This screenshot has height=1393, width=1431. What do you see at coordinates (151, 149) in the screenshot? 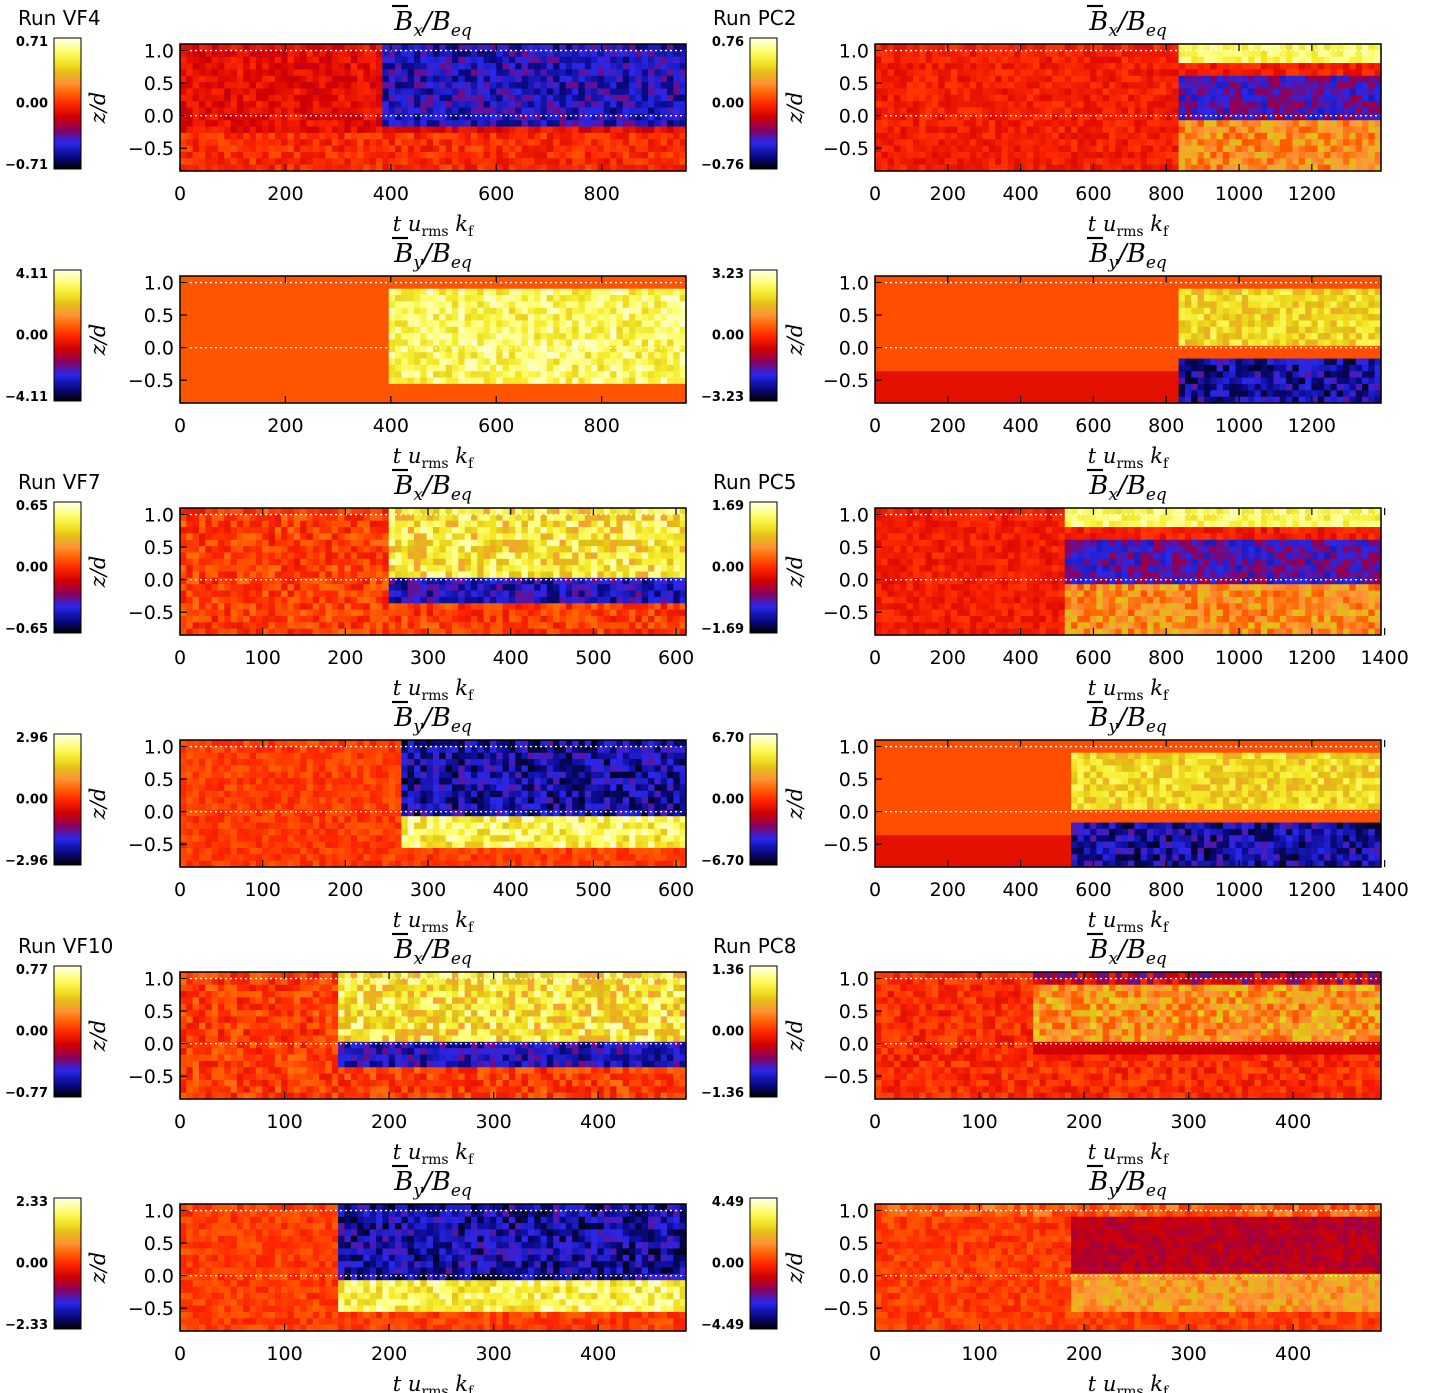
I see `y-tick-label: −0.5` at bounding box center [151, 149].